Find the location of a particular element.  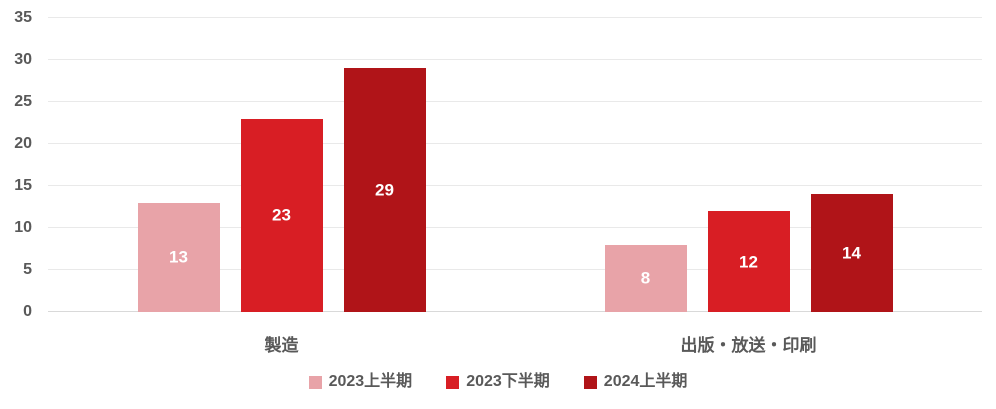

category-label-0: 製造 is located at coordinates (281, 345).